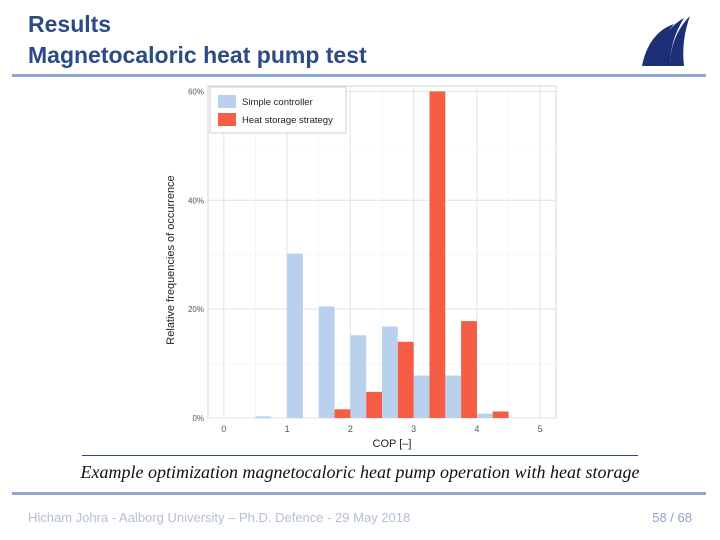 This screenshot has width=720, height=540. I want to click on x-tick-label: 0, so click(223, 429).